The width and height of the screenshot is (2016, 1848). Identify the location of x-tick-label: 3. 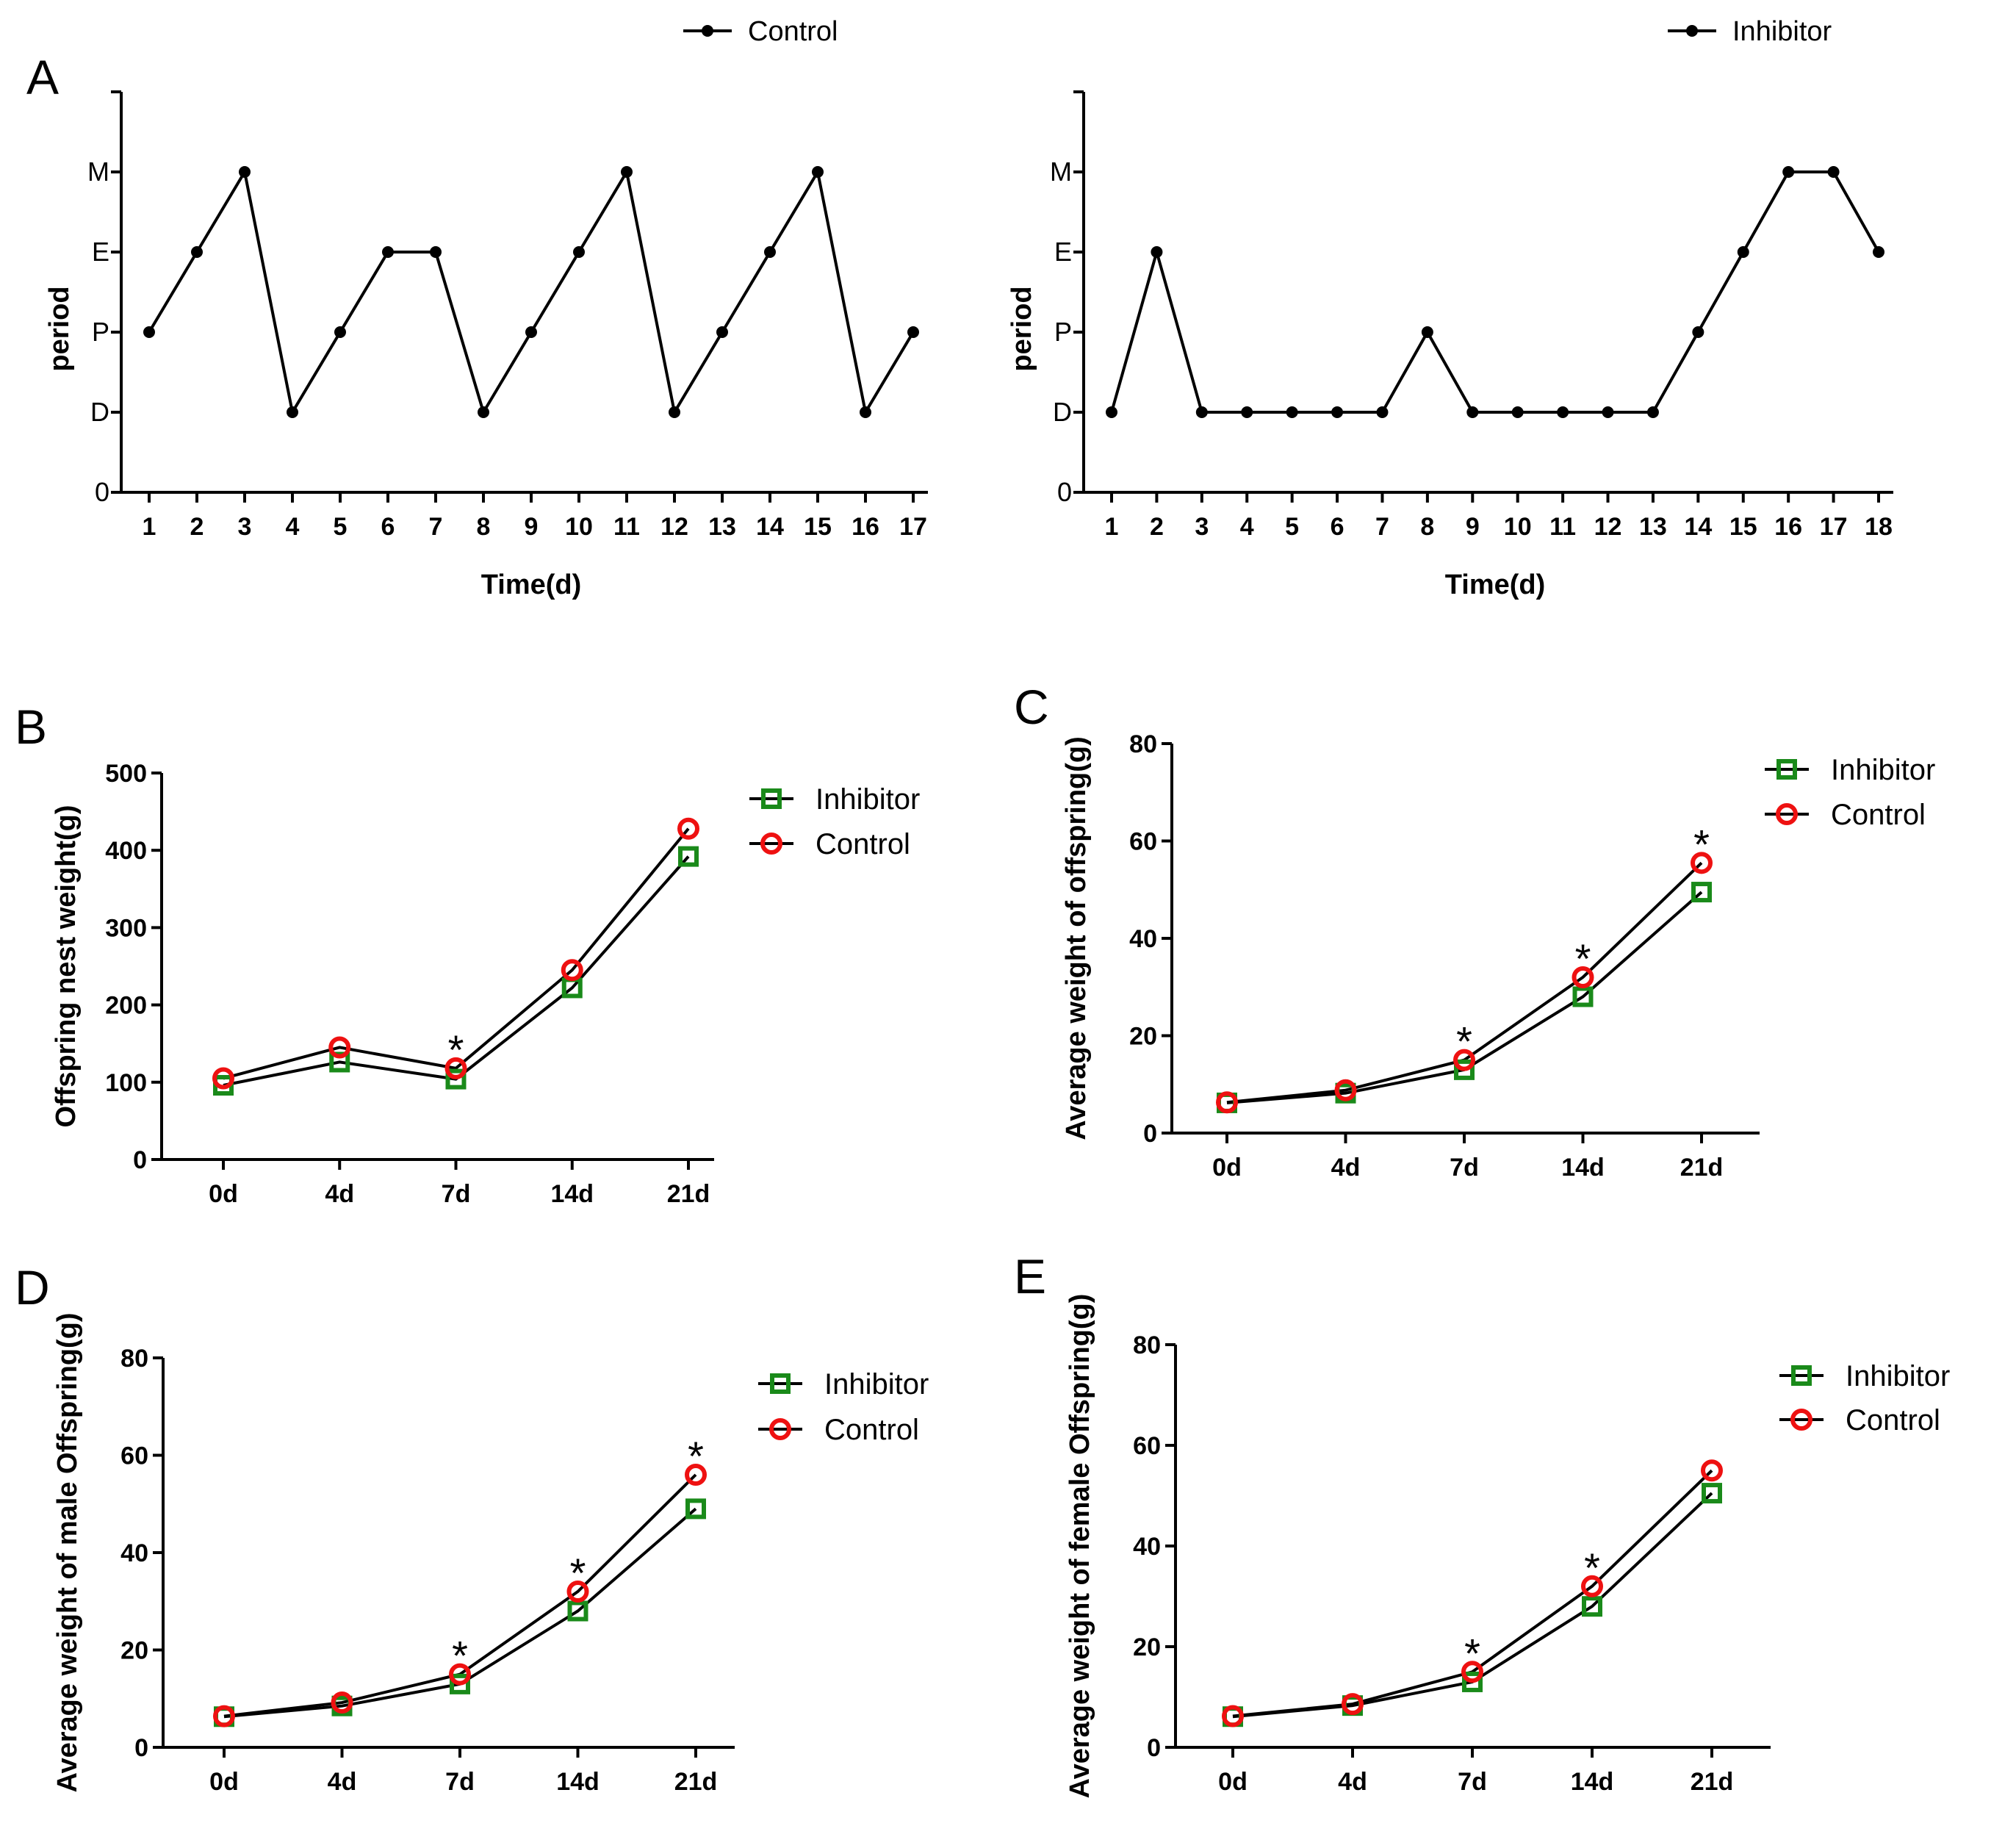
(245, 527).